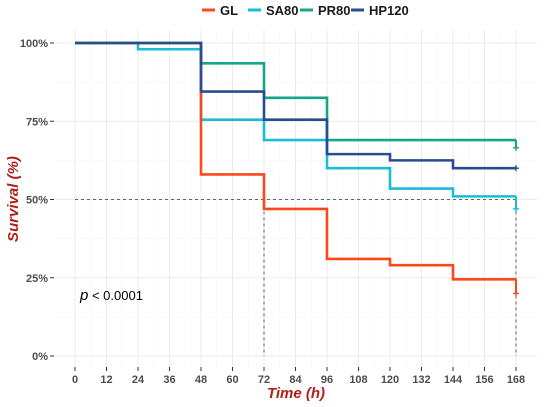  What do you see at coordinates (453, 380) in the screenshot?
I see `x-tick-label: 144` at bounding box center [453, 380].